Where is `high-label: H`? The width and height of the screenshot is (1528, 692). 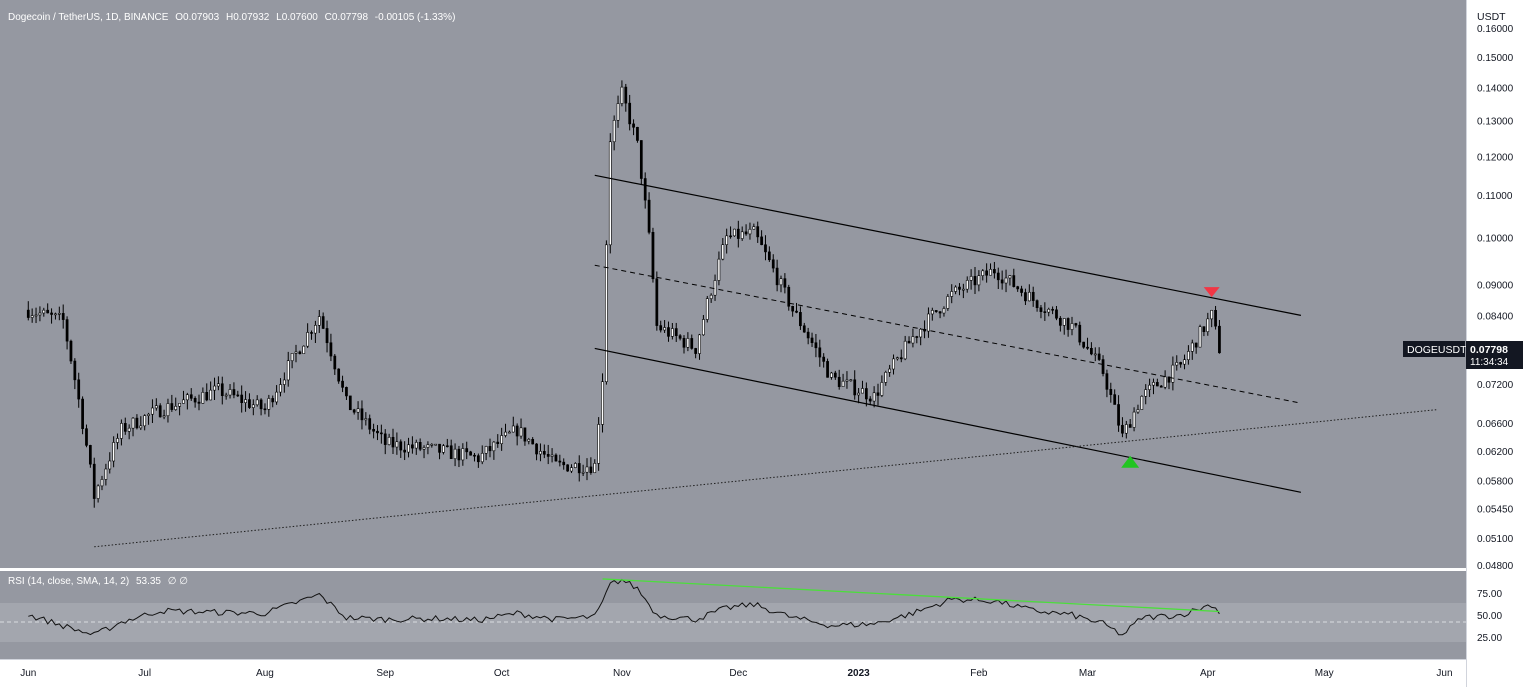
high-label: H is located at coordinates (229, 17).